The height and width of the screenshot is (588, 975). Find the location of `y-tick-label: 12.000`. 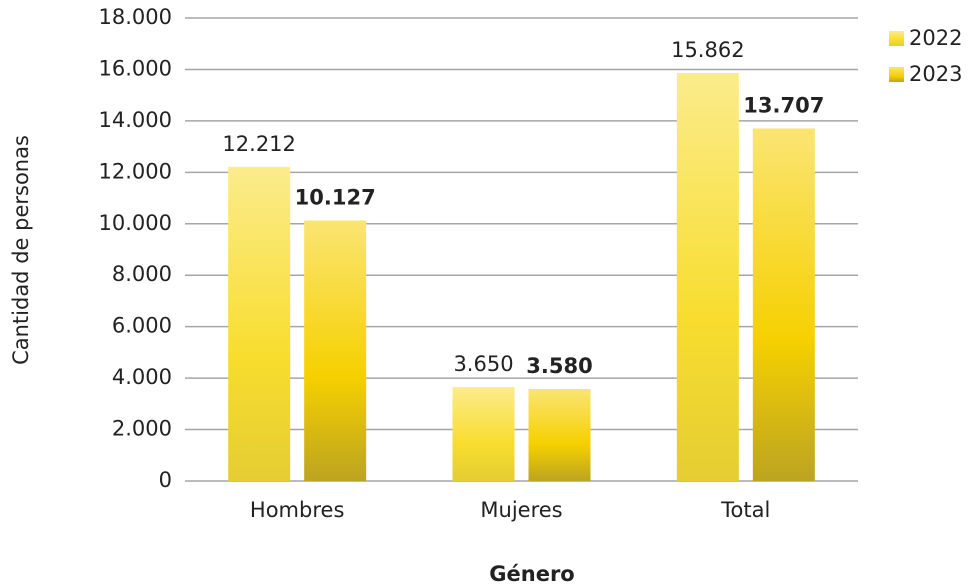

y-tick-label: 12.000 is located at coordinates (135, 171).